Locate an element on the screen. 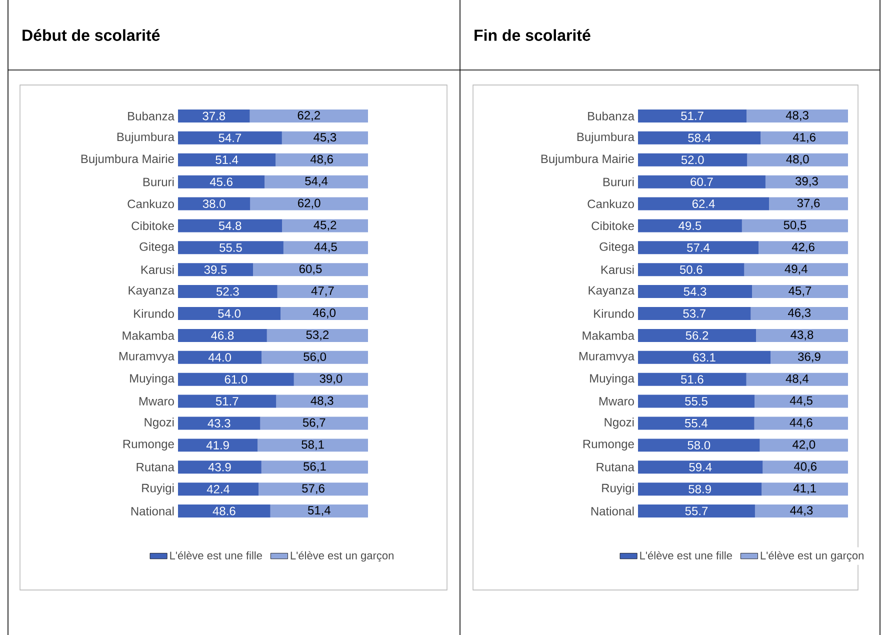  data-label: 54,4 is located at coordinates (316, 181).